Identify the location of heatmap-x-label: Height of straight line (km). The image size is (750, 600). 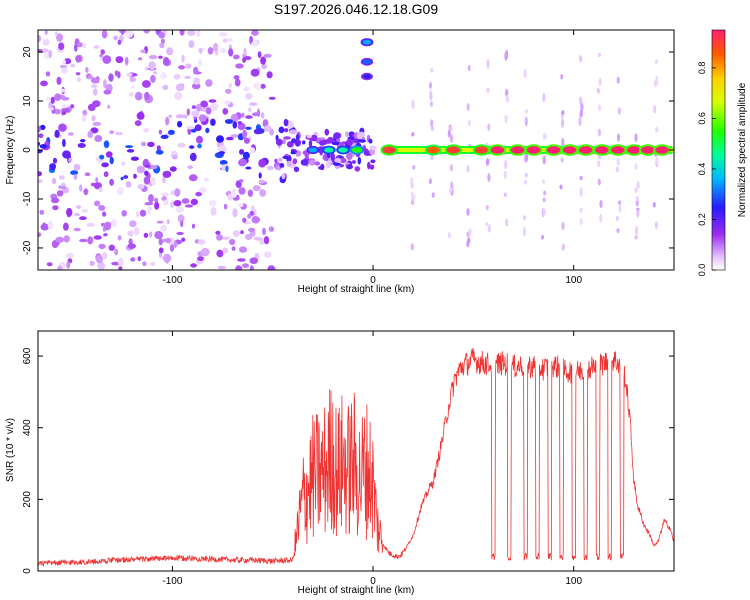
(356, 289).